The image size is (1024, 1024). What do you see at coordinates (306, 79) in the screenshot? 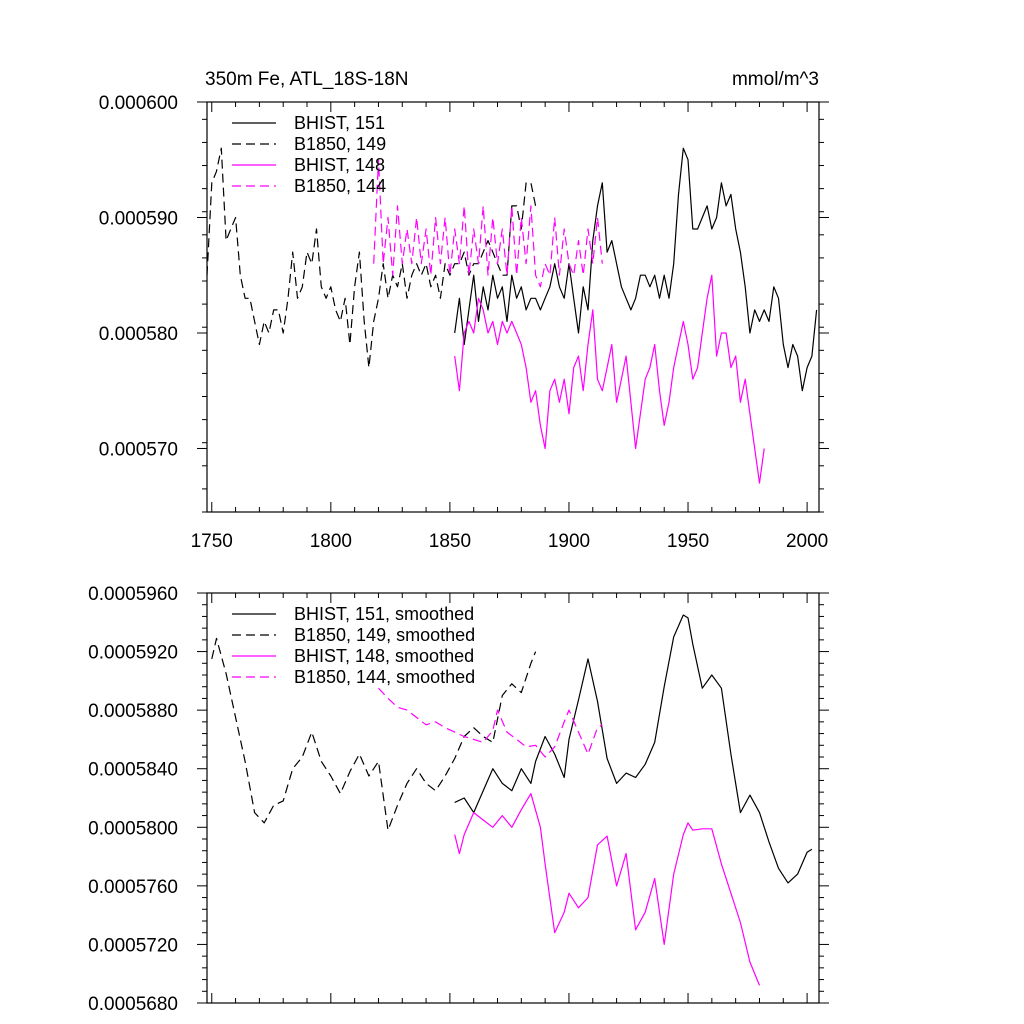
I see `chart-title: 350m Fe, ATL_18S-18N` at bounding box center [306, 79].